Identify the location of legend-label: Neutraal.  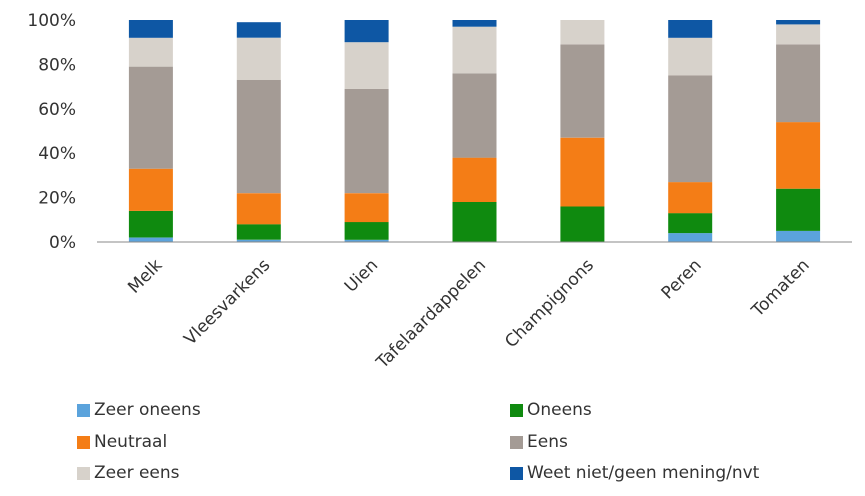
(131, 442).